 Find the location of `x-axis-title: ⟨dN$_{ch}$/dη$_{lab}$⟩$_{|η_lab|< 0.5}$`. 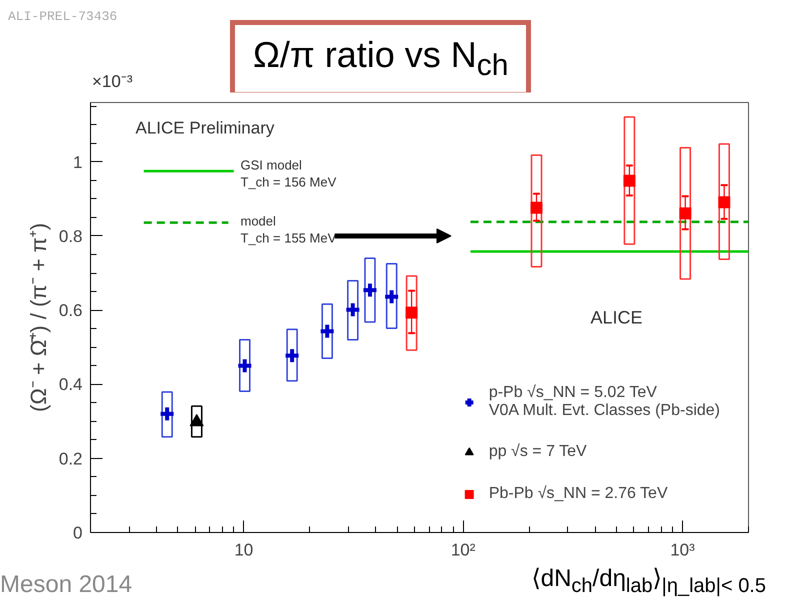

x-axis-title: ⟨dN$_{ch}$/dη$_{lab}$⟩$_{|η_lab|< 0.5}$ is located at coordinates (649, 581).